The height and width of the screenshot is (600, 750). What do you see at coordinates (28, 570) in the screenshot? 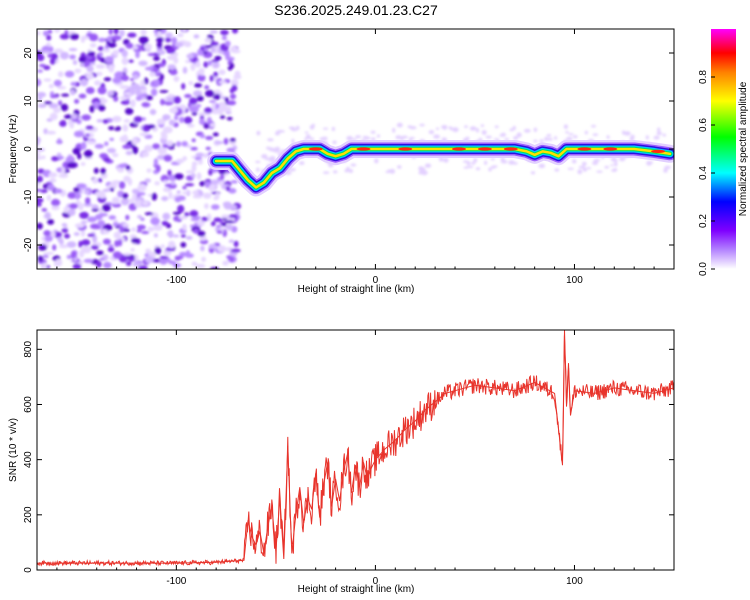
I see `y-tick-label: 0` at bounding box center [28, 570].